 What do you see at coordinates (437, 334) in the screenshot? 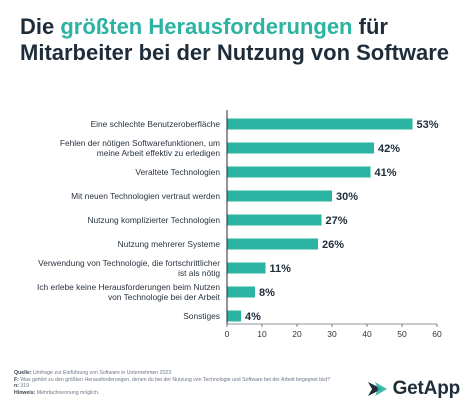
I see `x-tick-label: 60` at bounding box center [437, 334].